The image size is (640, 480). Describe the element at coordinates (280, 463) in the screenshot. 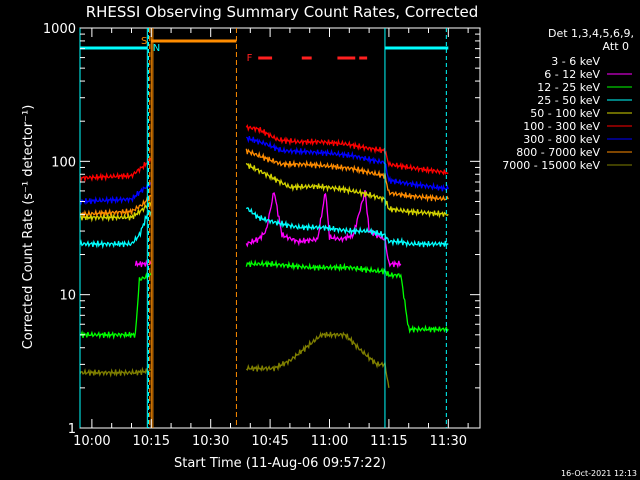

I see `x-axis-label: Start Time (11-Aug-06 09:57:22)` at that location.